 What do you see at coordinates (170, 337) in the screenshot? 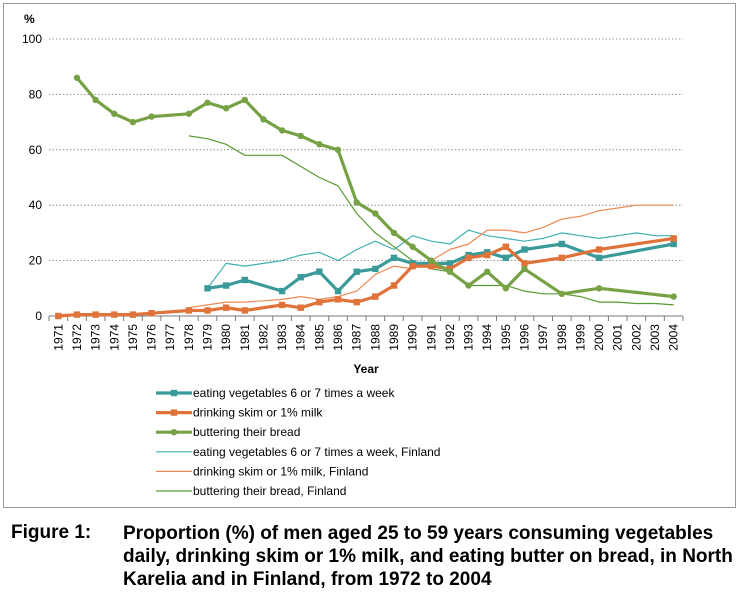
I see `x-tick-label: 1977` at bounding box center [170, 337].